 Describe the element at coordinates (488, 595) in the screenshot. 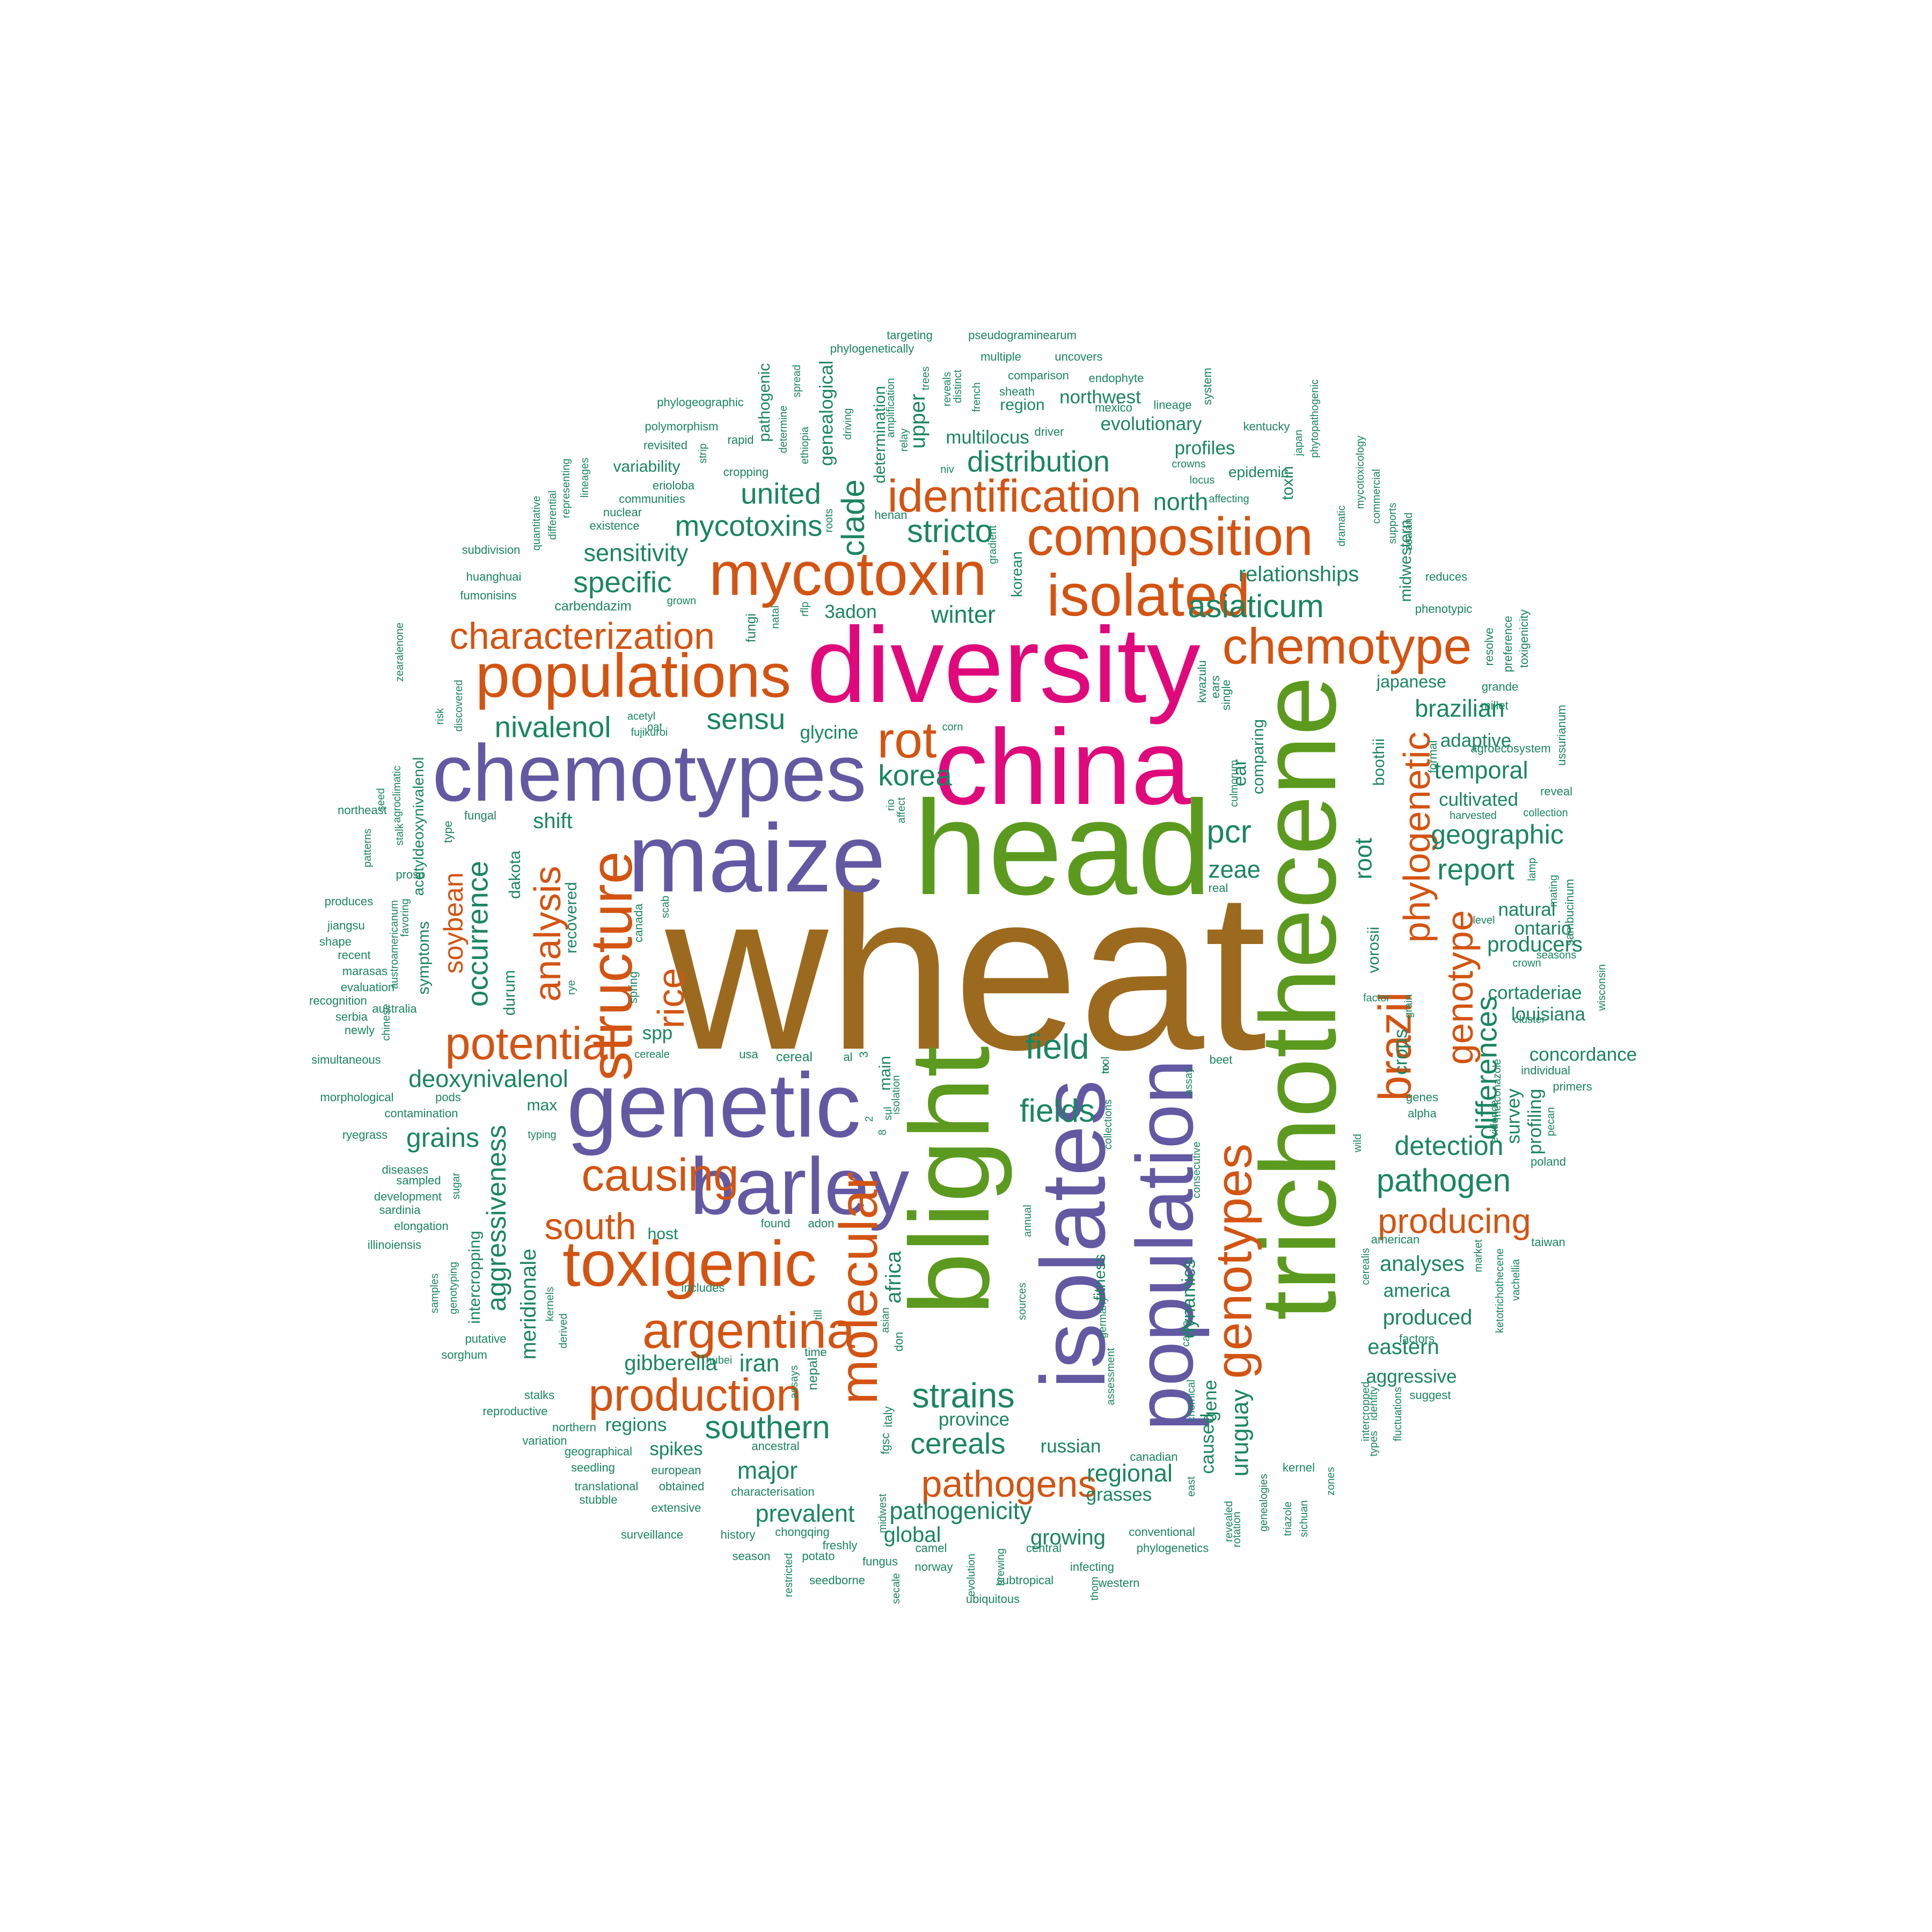

I see `word-fumonisins: fumonisins` at that location.